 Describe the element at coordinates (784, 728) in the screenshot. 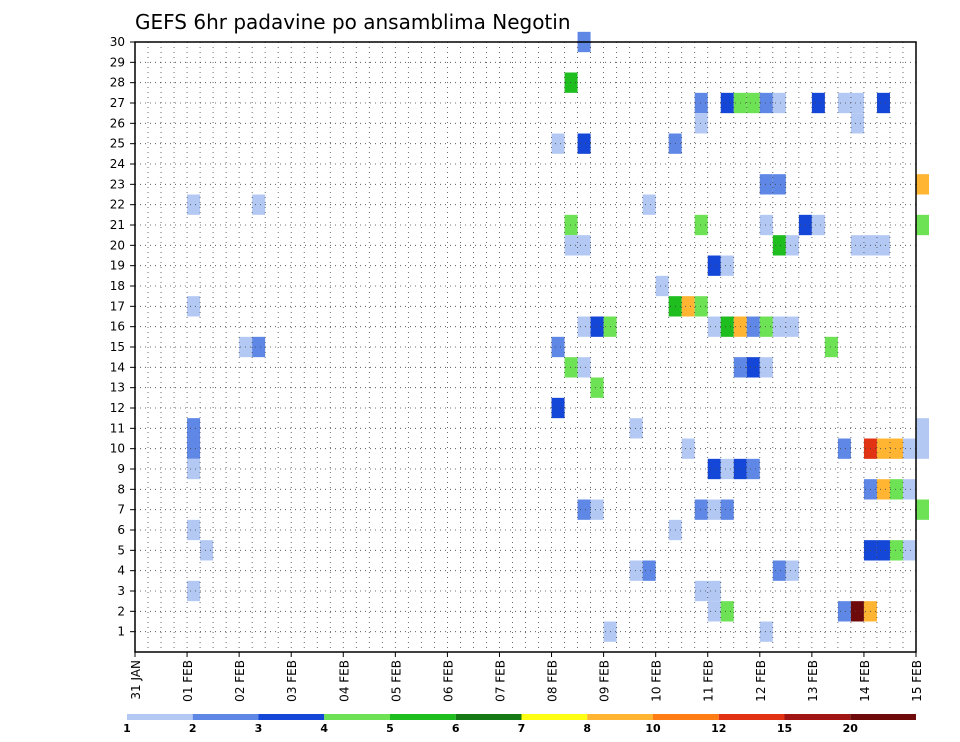

I see `colorbar-label: 15` at that location.